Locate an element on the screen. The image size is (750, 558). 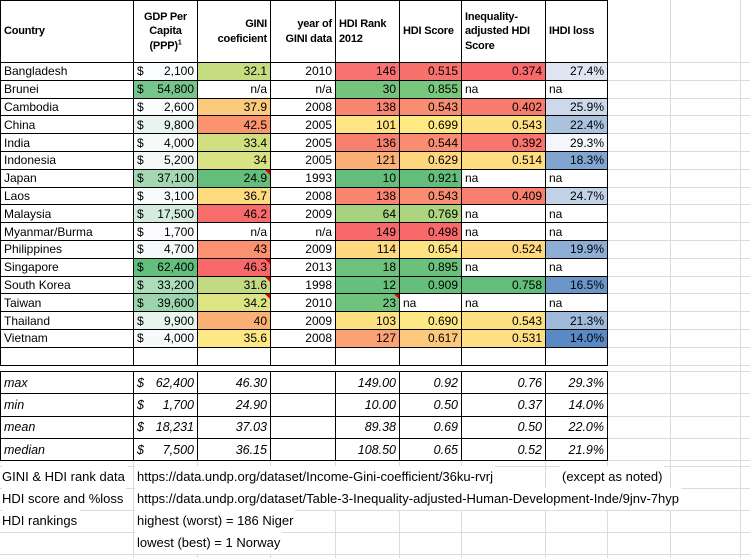
cell-country: Taiwan is located at coordinates (67, 303).